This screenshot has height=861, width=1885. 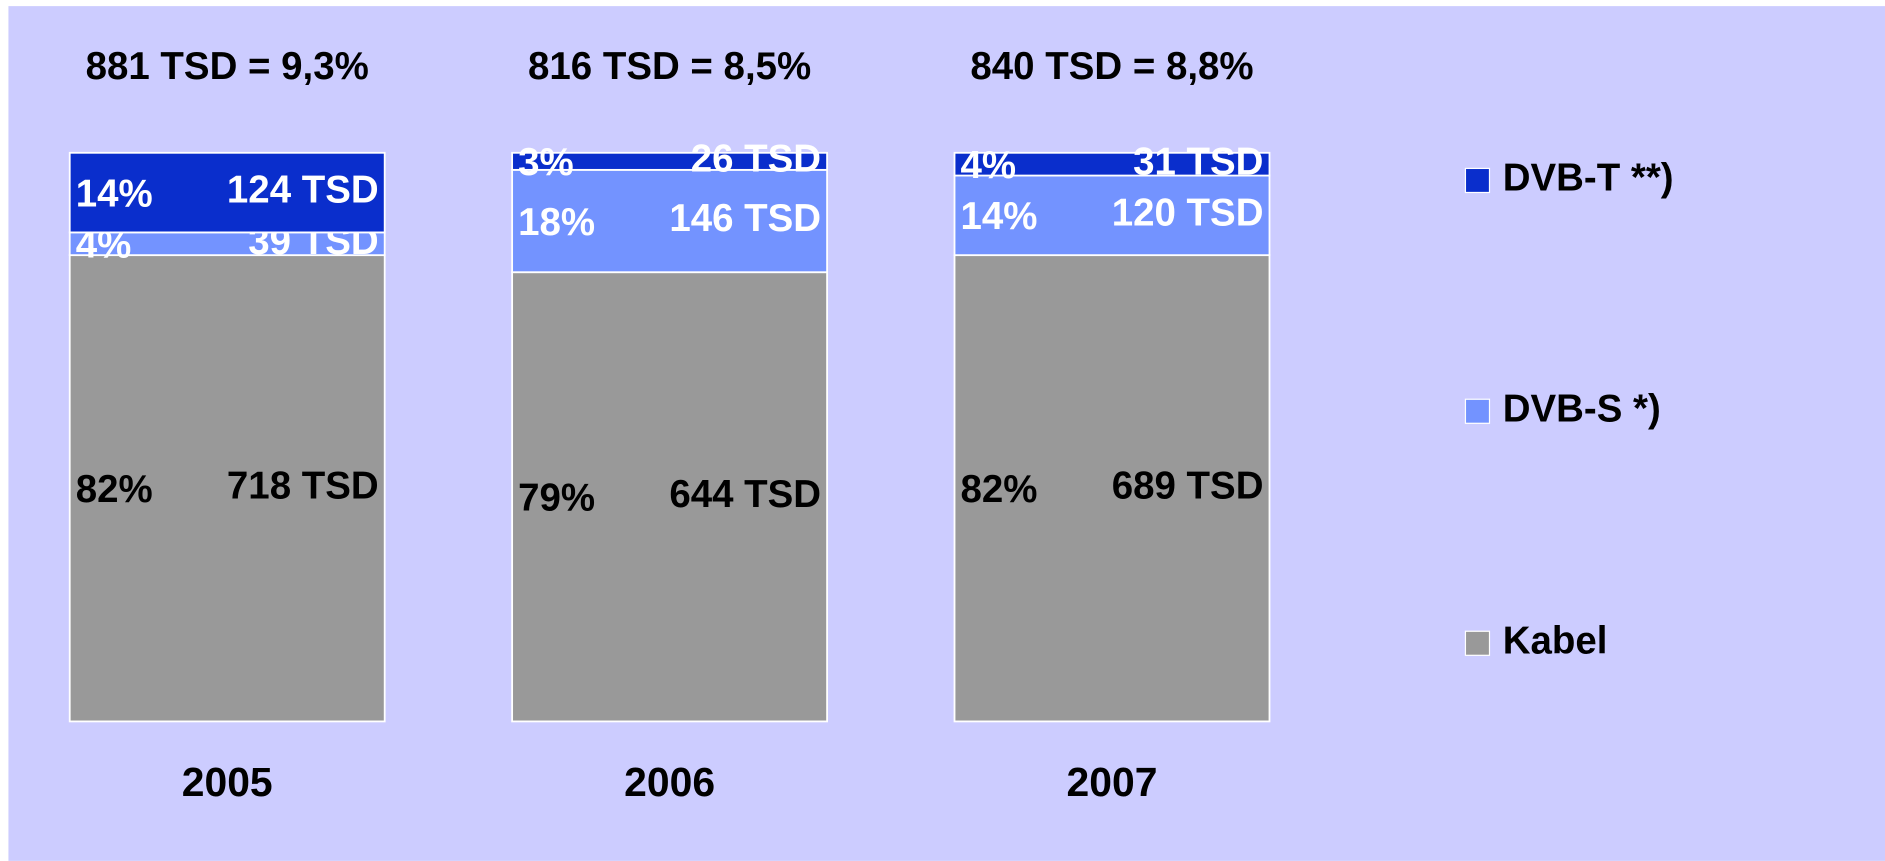 What do you see at coordinates (745, 494) in the screenshot?
I see `count-label: 644 TSD` at bounding box center [745, 494].